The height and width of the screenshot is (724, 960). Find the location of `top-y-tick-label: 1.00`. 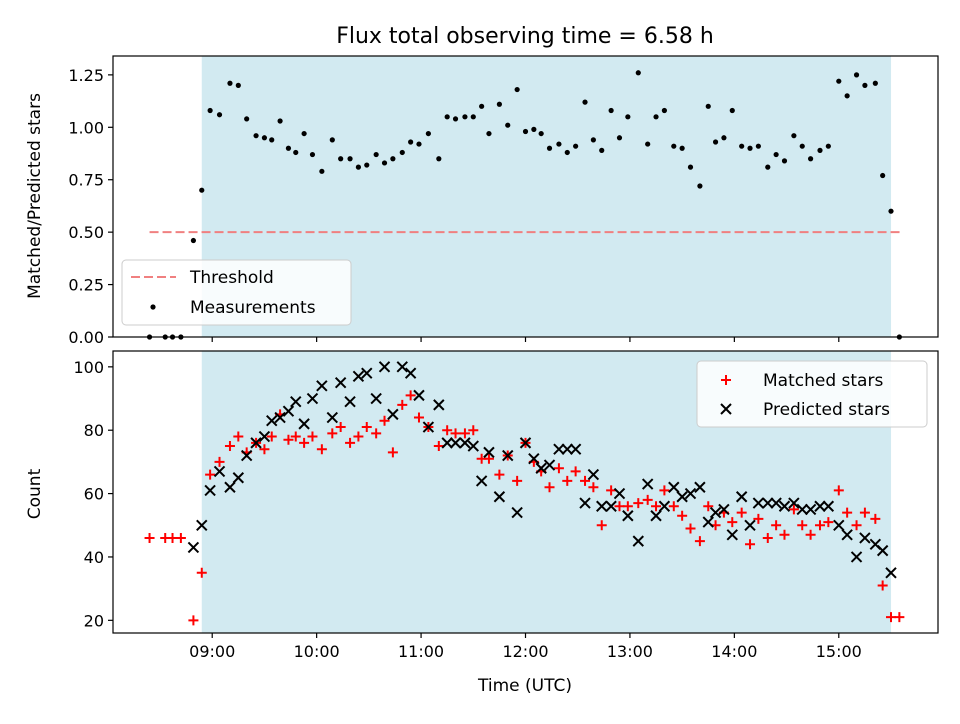

top-y-tick-label: 1.00 is located at coordinates (86, 127).